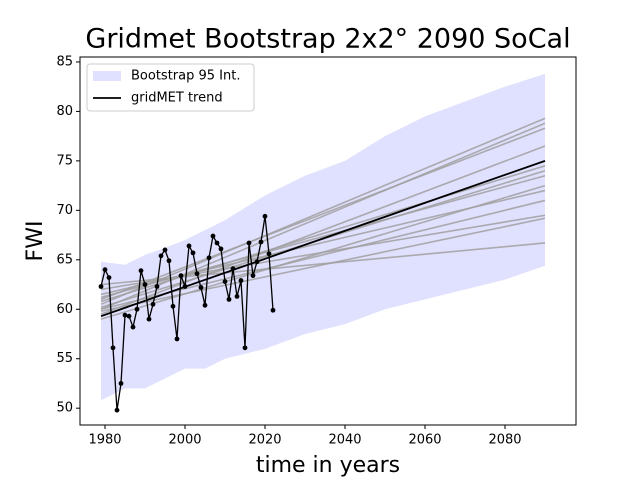 This screenshot has height=484, width=640. Describe the element at coordinates (344, 440) in the screenshot. I see `x-tick-label: 2040` at that location.